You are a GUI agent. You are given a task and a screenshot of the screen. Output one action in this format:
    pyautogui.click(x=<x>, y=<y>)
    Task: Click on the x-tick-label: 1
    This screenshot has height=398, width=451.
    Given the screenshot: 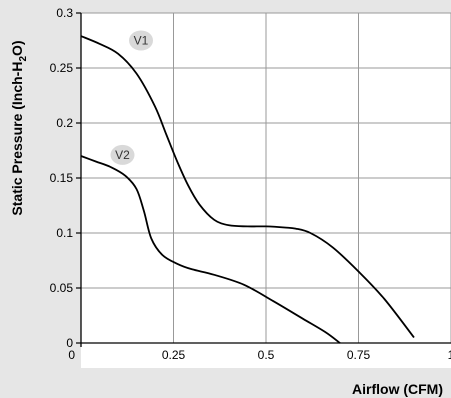 What is the action you would take?
    pyautogui.click(x=449, y=355)
    